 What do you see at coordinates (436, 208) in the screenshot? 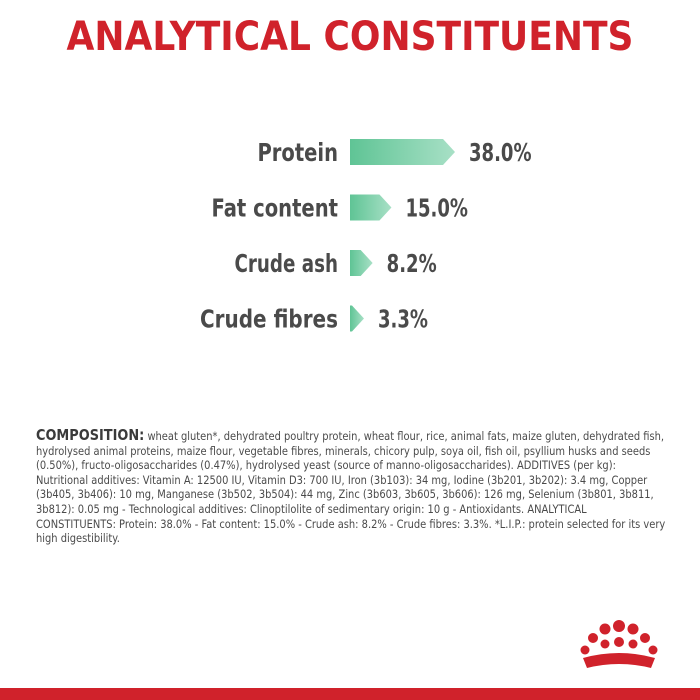
I see `value-label: 15.0%` at bounding box center [436, 208].